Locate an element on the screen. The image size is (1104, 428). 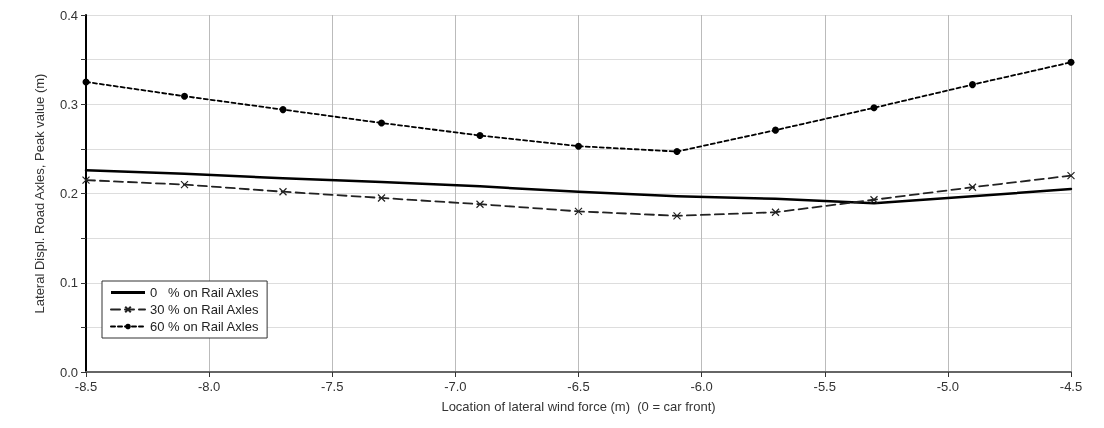
x-tick-label: -5.0 is located at coordinates (948, 386).